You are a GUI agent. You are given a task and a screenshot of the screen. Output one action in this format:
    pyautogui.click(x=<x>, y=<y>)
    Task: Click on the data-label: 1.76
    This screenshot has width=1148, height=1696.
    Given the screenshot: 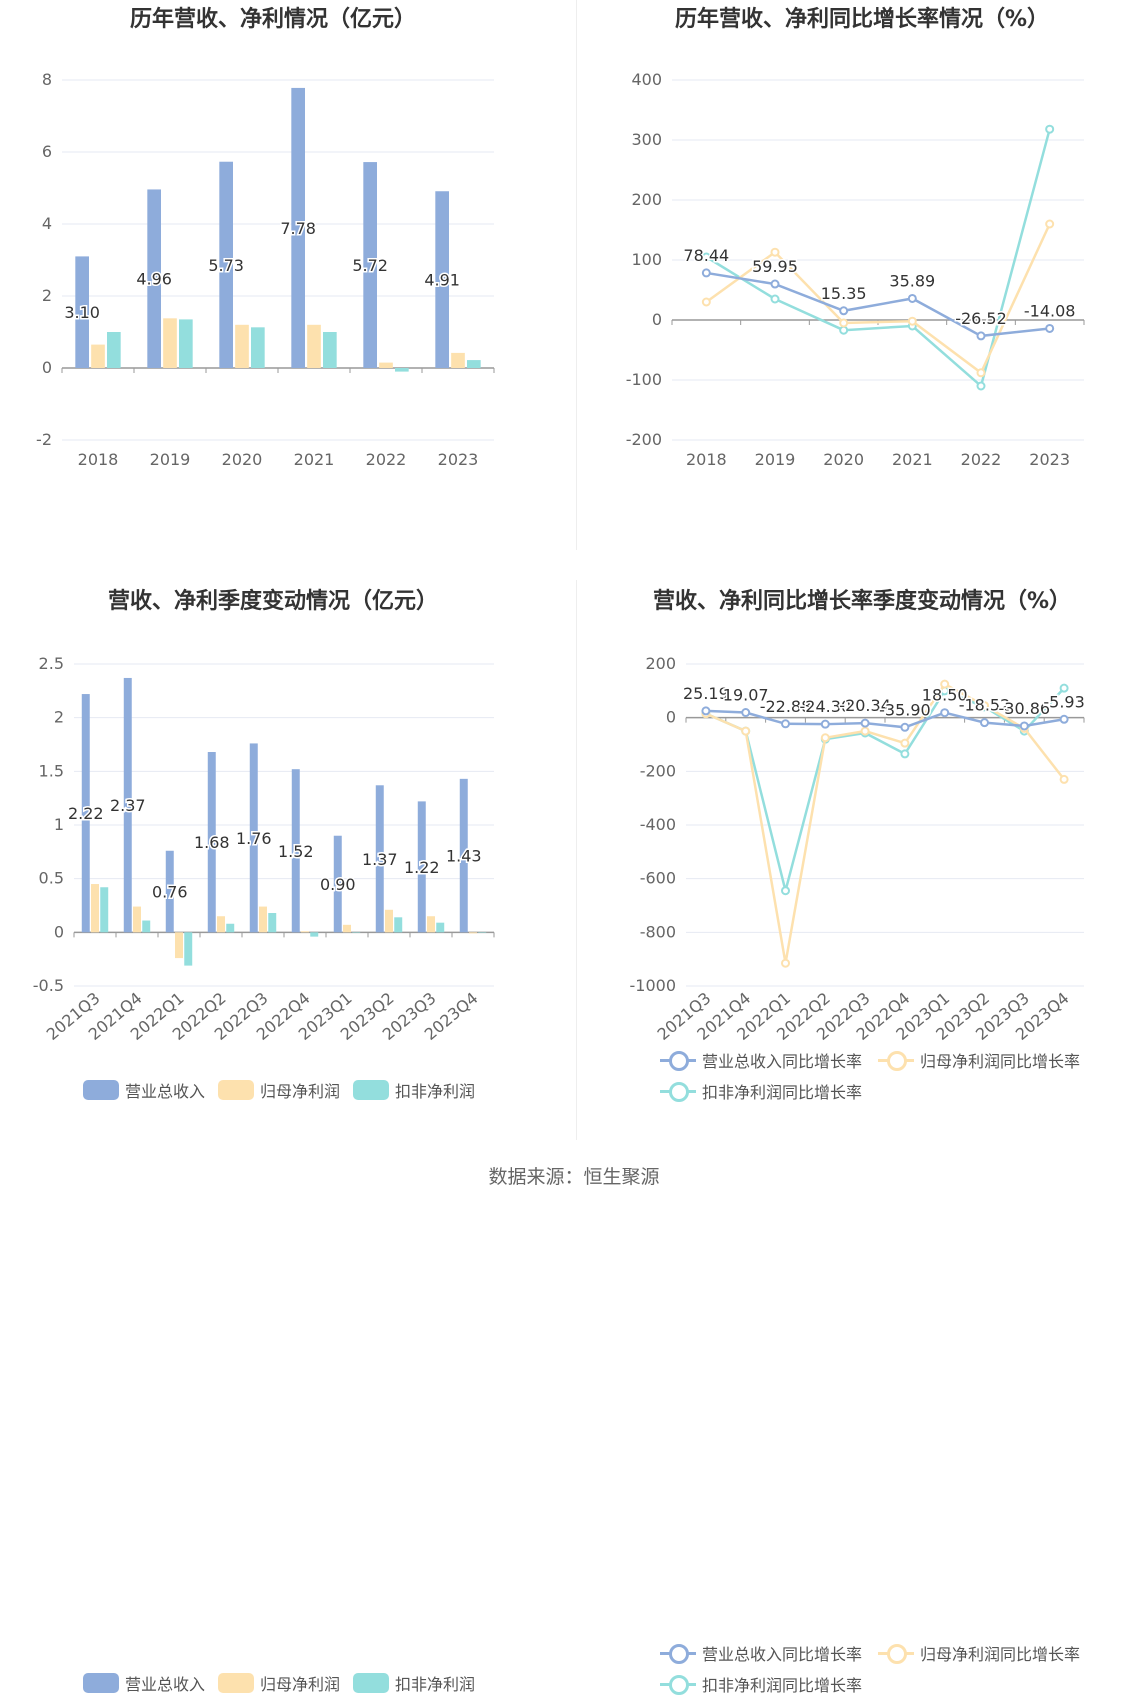 What is the action you would take?
    pyautogui.click(x=254, y=838)
    